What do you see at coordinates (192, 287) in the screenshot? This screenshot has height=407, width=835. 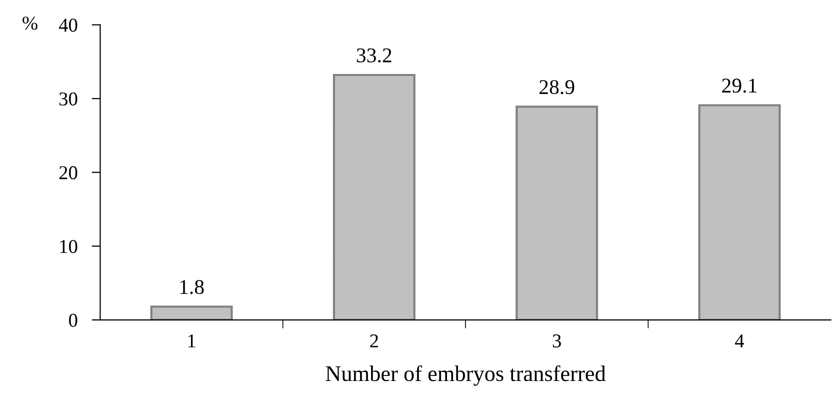 I see `data-label: 1.8` at bounding box center [192, 287].